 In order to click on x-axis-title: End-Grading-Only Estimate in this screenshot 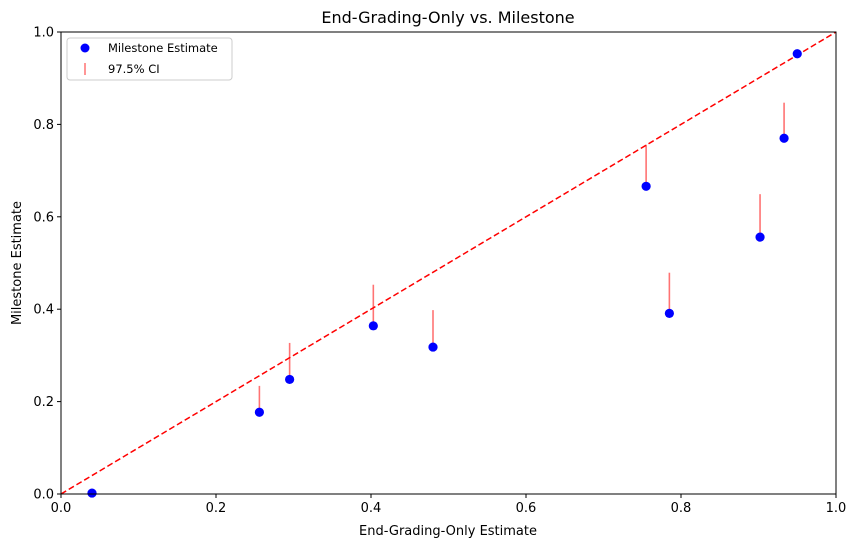, I will do `click(448, 531)`.